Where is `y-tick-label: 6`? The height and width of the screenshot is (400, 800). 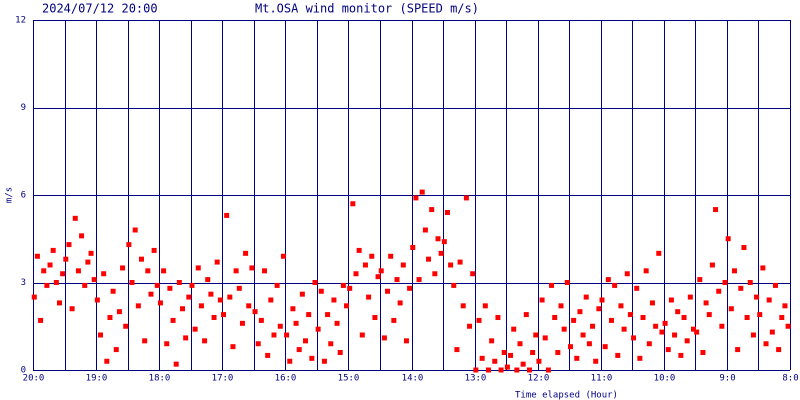
y-tick-label: 6 is located at coordinates (23, 196).